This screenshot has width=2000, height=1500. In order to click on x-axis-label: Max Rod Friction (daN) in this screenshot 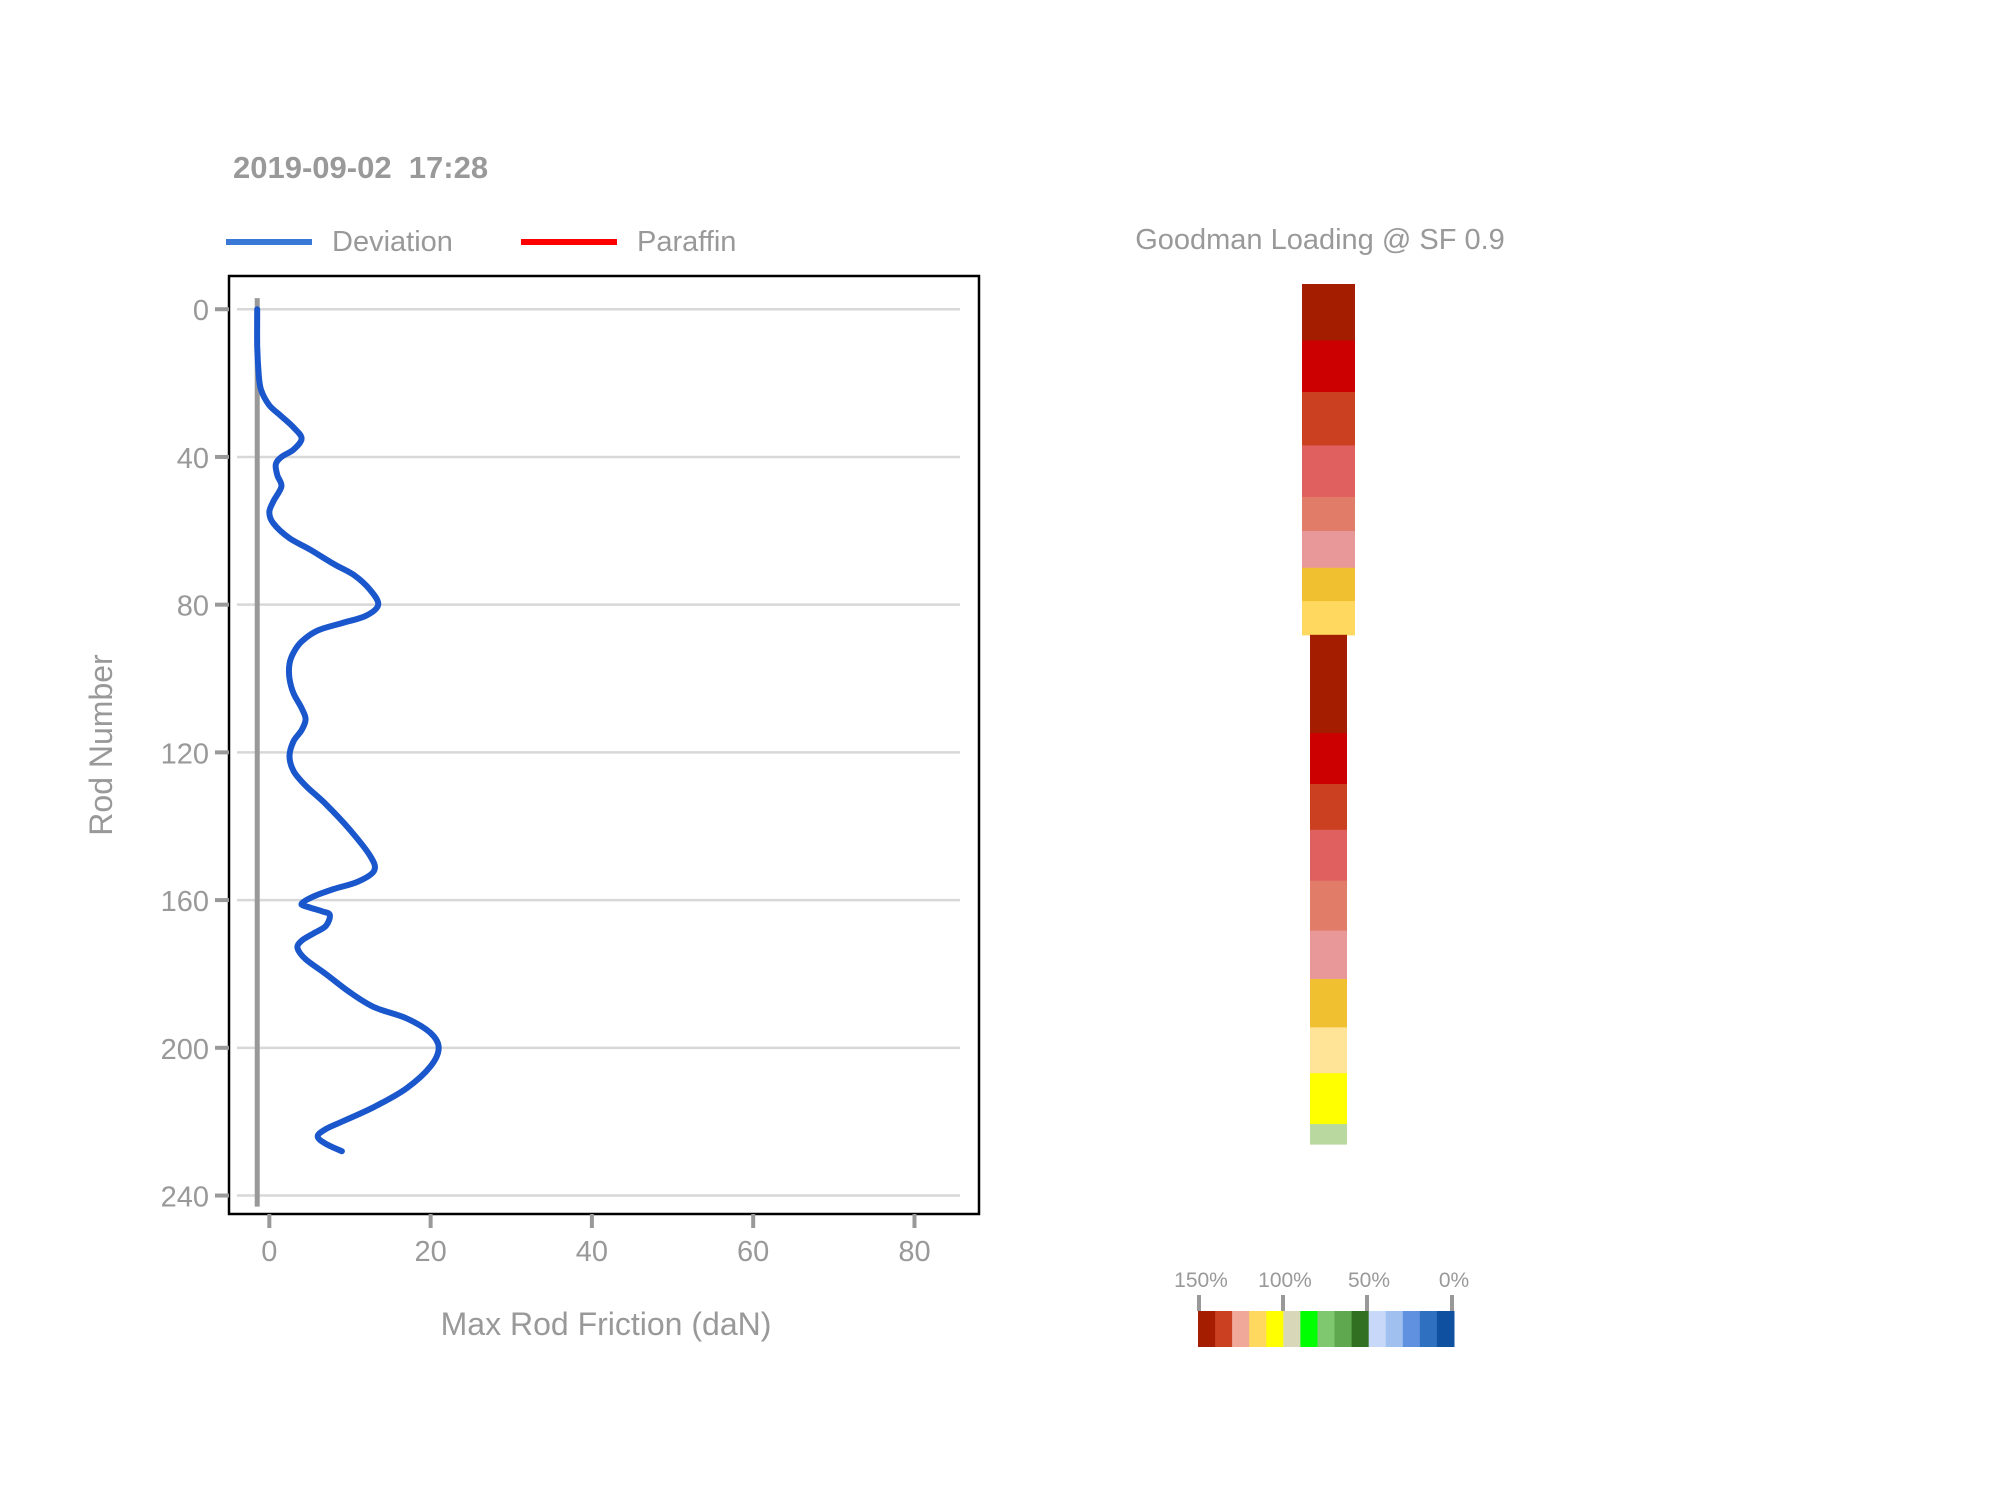, I will do `click(606, 1324)`.